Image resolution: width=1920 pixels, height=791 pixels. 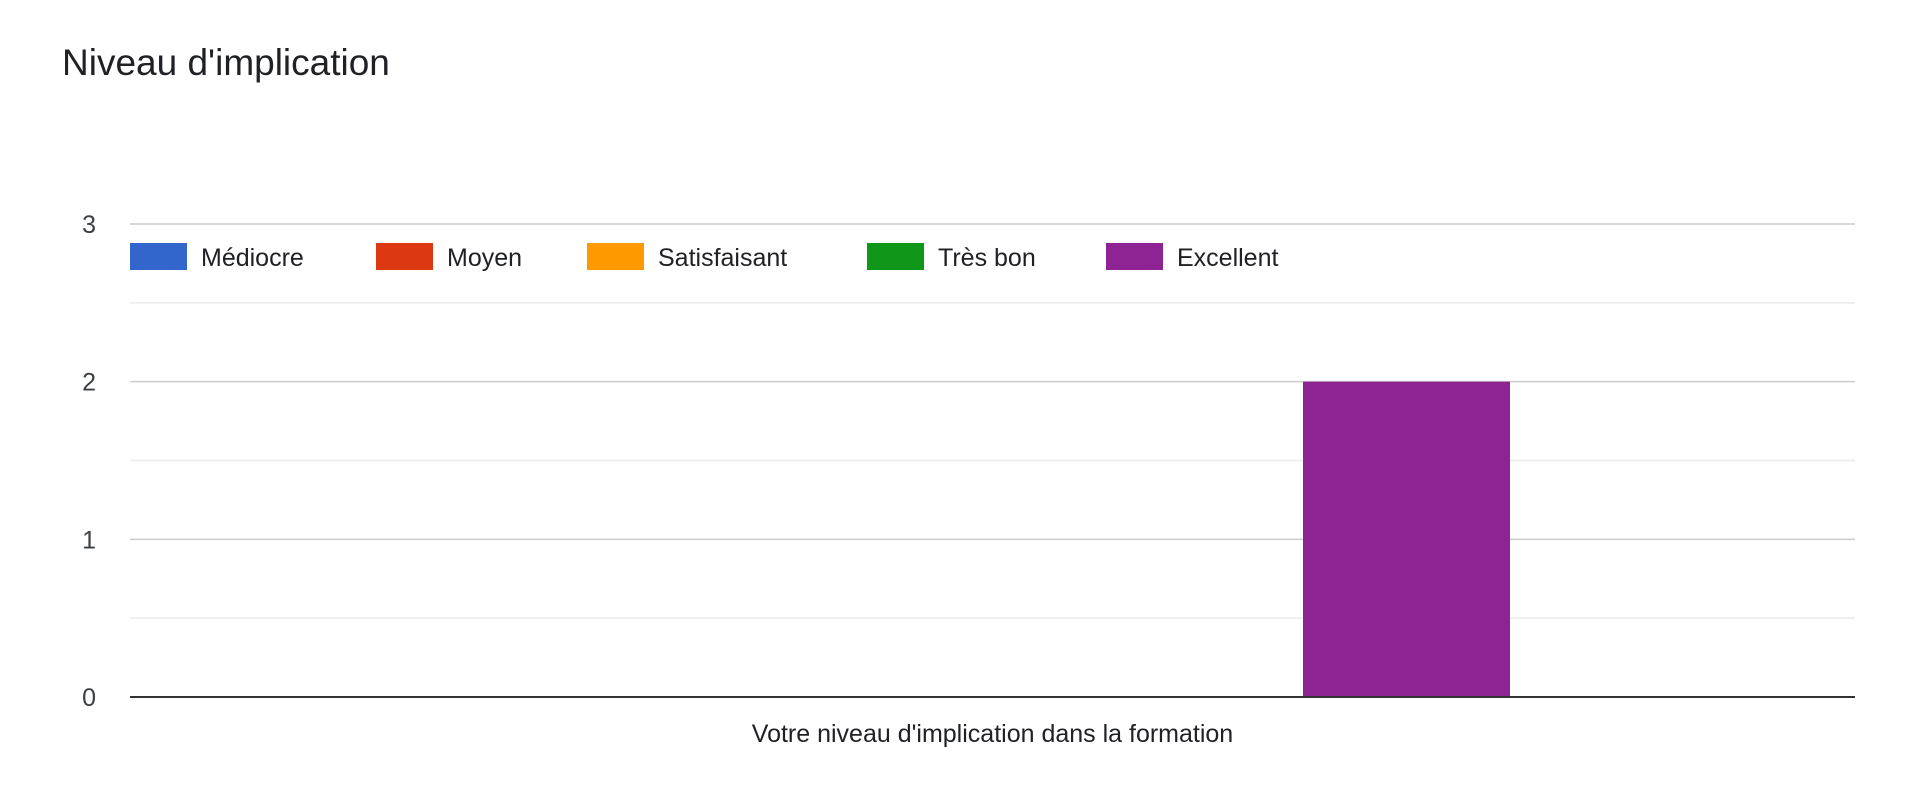 What do you see at coordinates (1406, 539) in the screenshot?
I see `bar` at bounding box center [1406, 539].